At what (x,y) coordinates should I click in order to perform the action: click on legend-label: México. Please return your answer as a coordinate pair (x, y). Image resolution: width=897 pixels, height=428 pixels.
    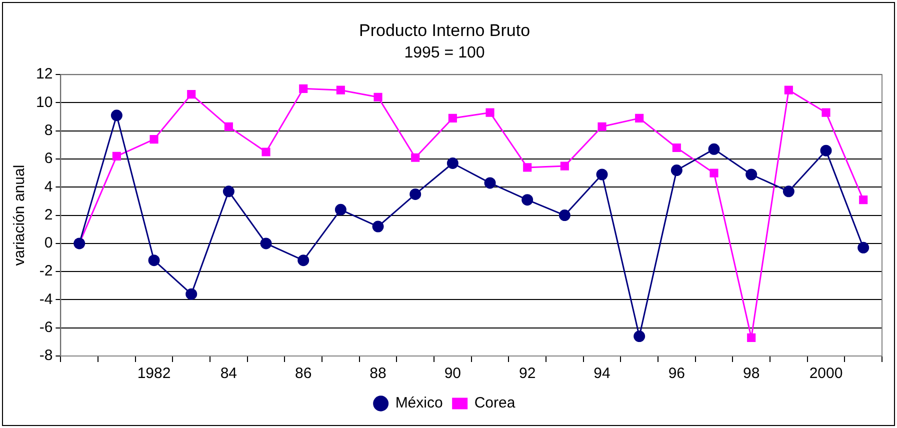
    Looking at the image, I should click on (419, 403).